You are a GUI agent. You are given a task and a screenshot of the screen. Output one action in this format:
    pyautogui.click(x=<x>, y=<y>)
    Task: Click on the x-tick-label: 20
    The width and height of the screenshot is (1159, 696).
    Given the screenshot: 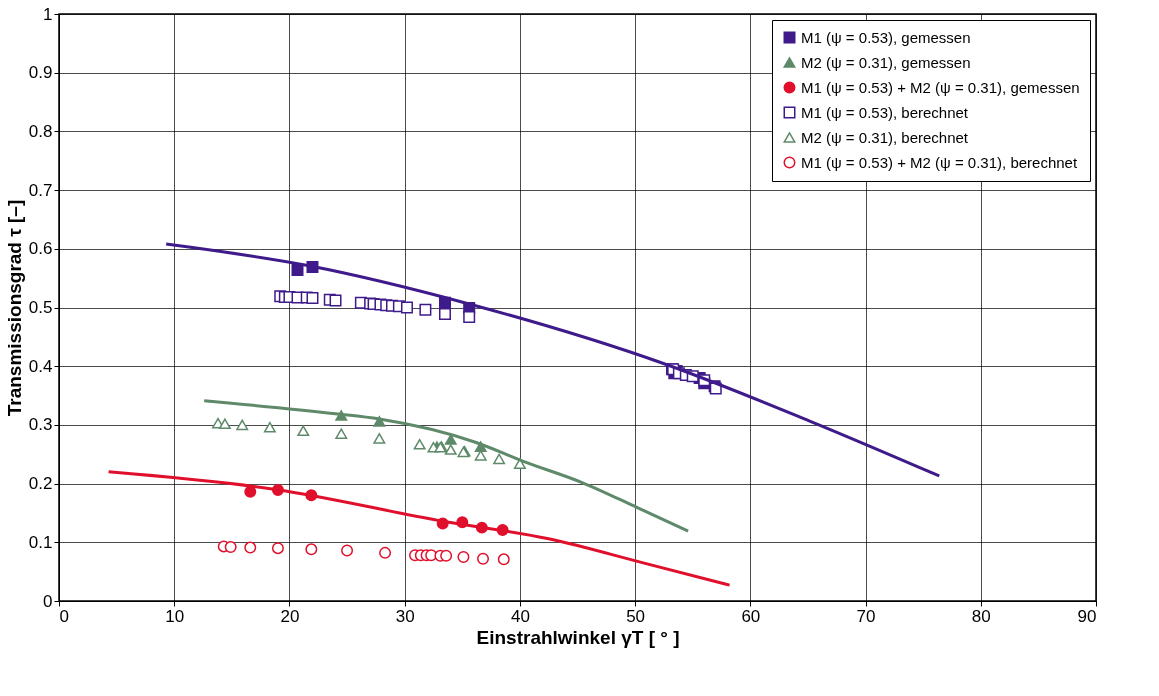 What is the action you would take?
    pyautogui.click(x=290, y=616)
    